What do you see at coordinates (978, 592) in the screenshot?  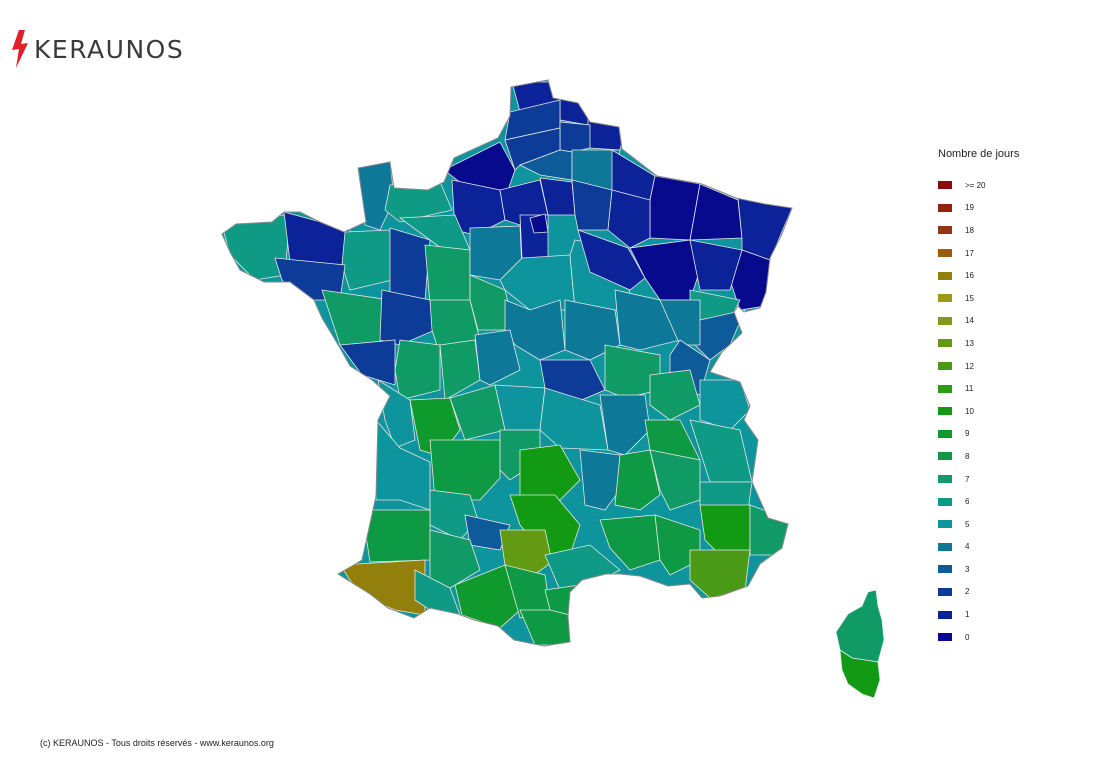 I see `legend-item: 2` at bounding box center [978, 592].